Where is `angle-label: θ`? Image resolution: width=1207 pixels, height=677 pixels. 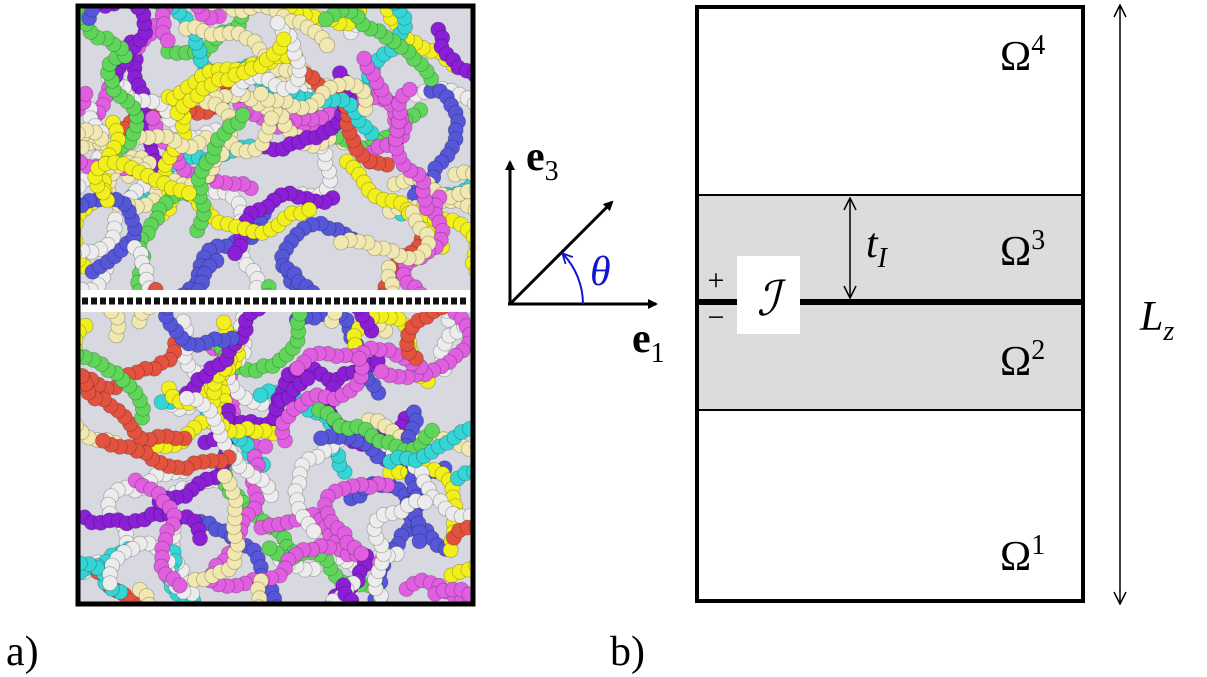 angle-label: θ is located at coordinates (600, 272).